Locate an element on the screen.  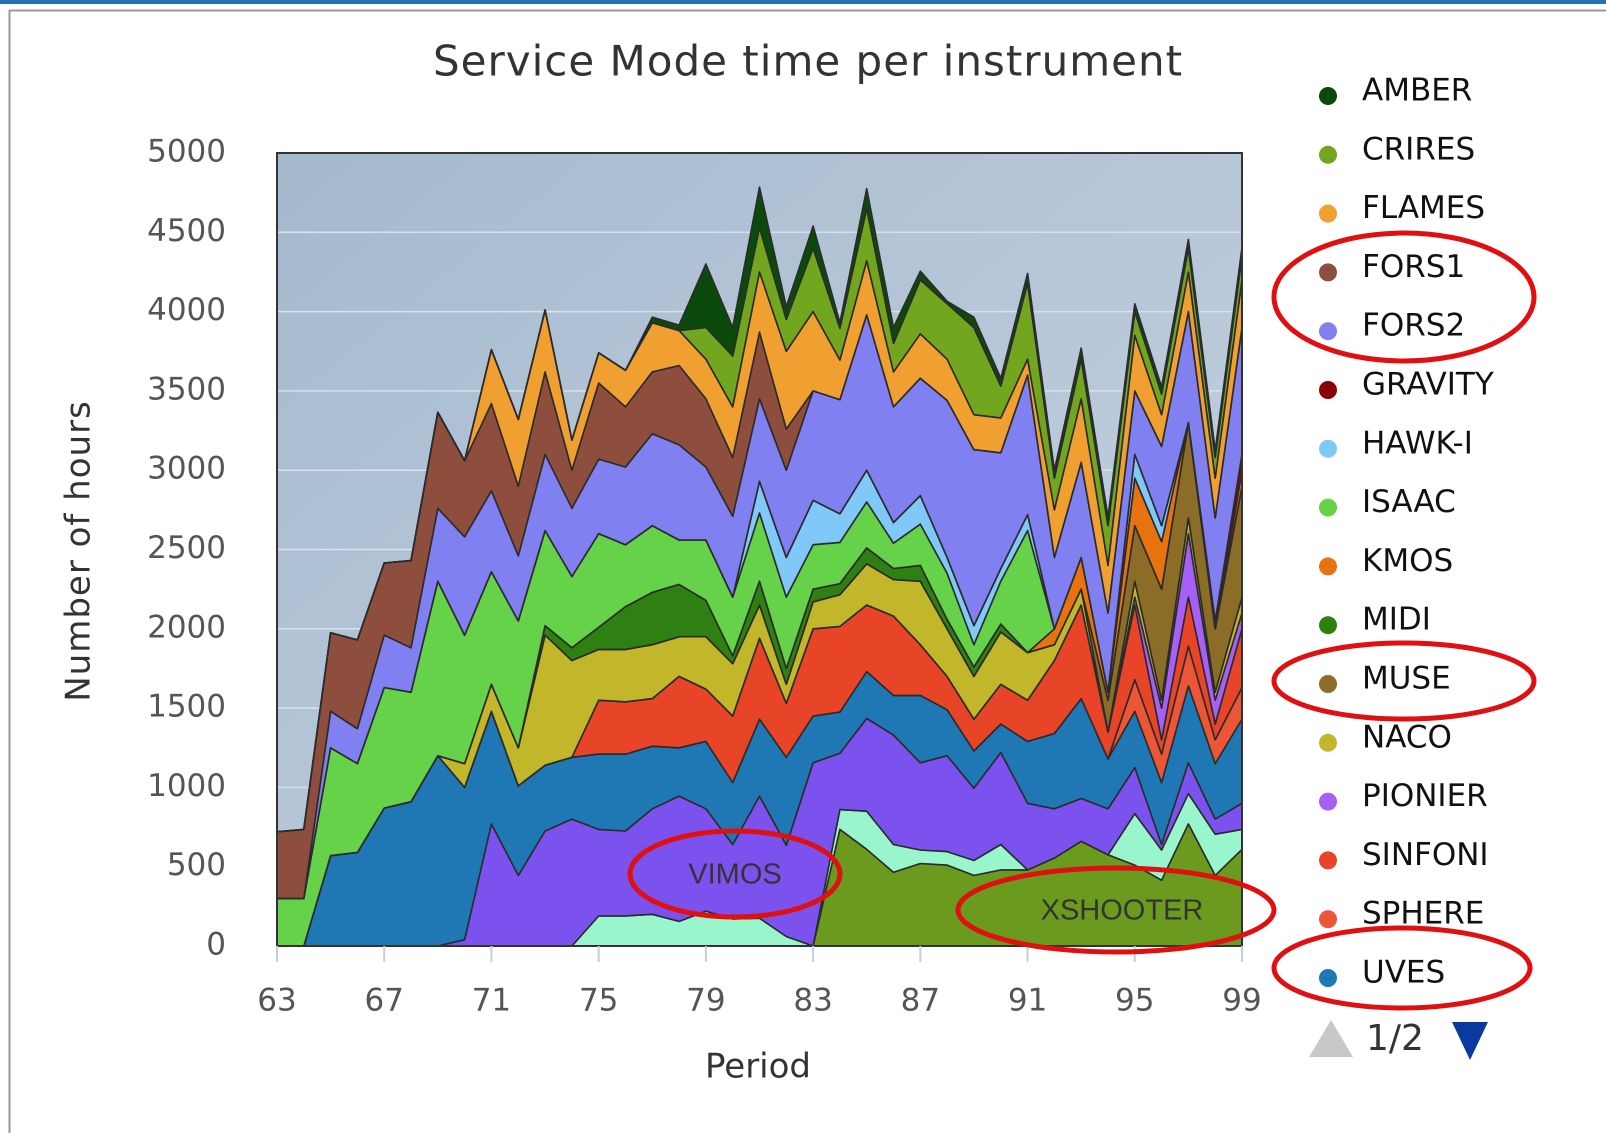
y-tick-label: 1000 is located at coordinates (186, 786).